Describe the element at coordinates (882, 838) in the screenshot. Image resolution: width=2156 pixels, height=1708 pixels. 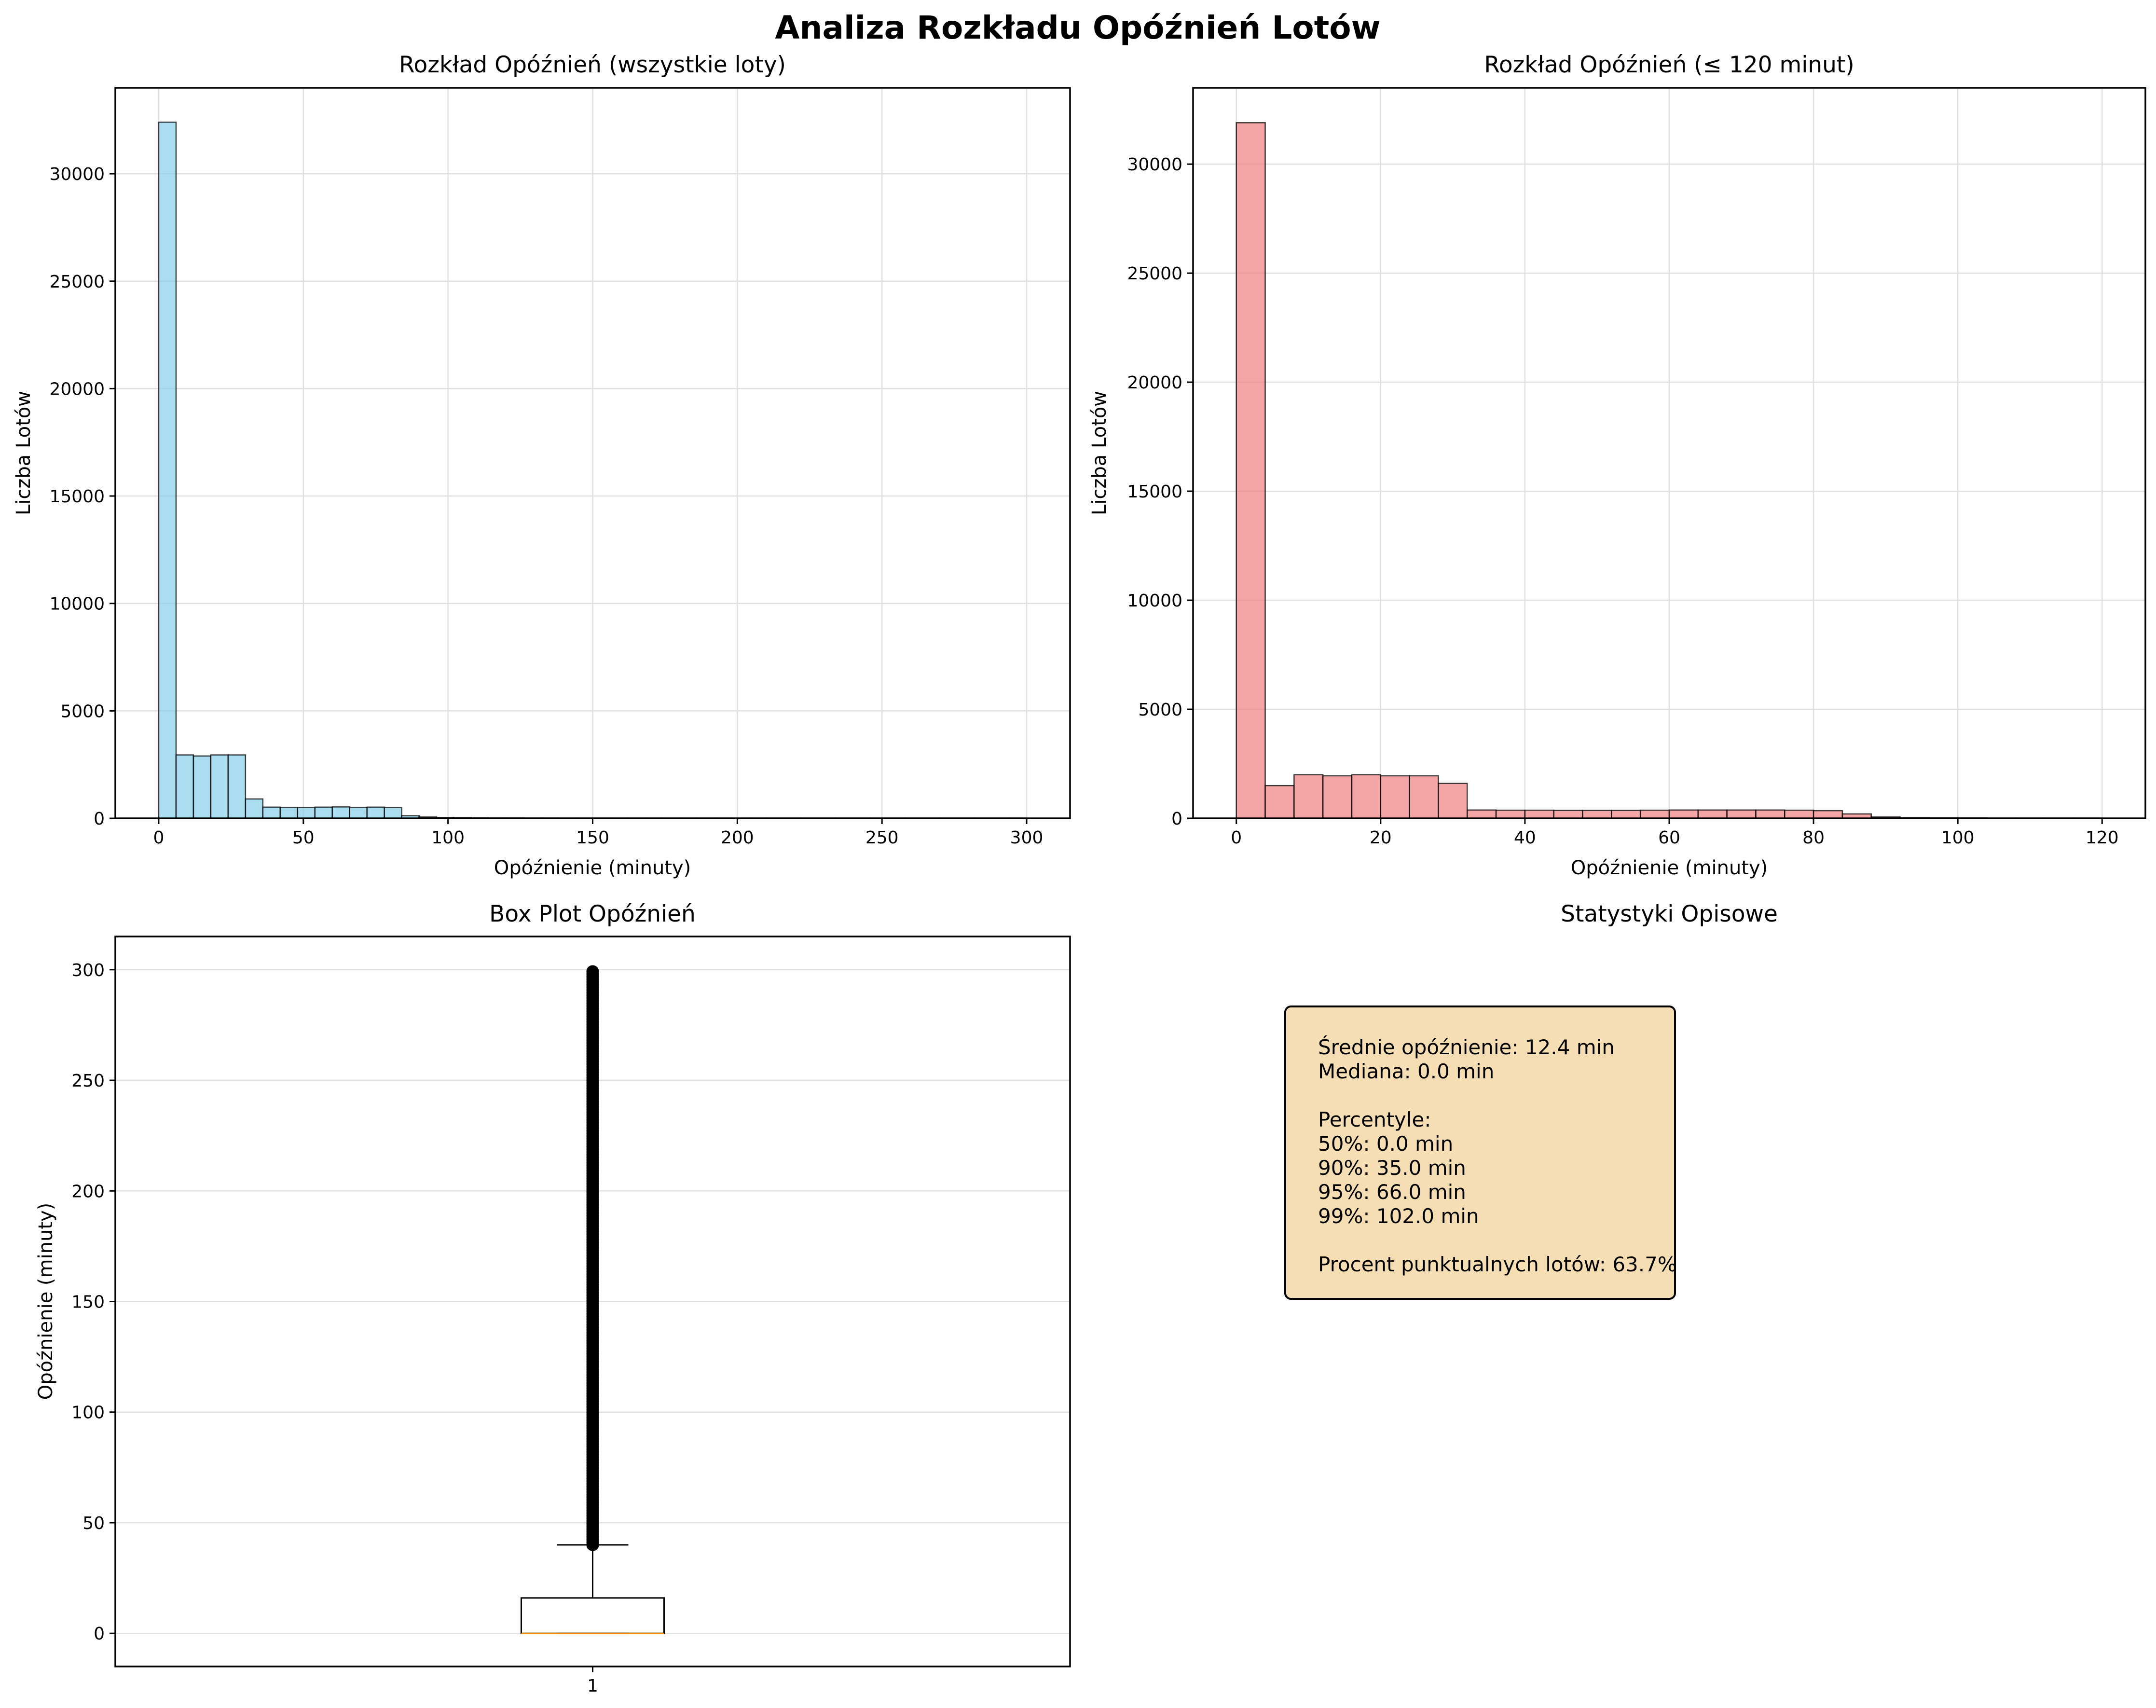
I see `x-tick-label: 250` at that location.